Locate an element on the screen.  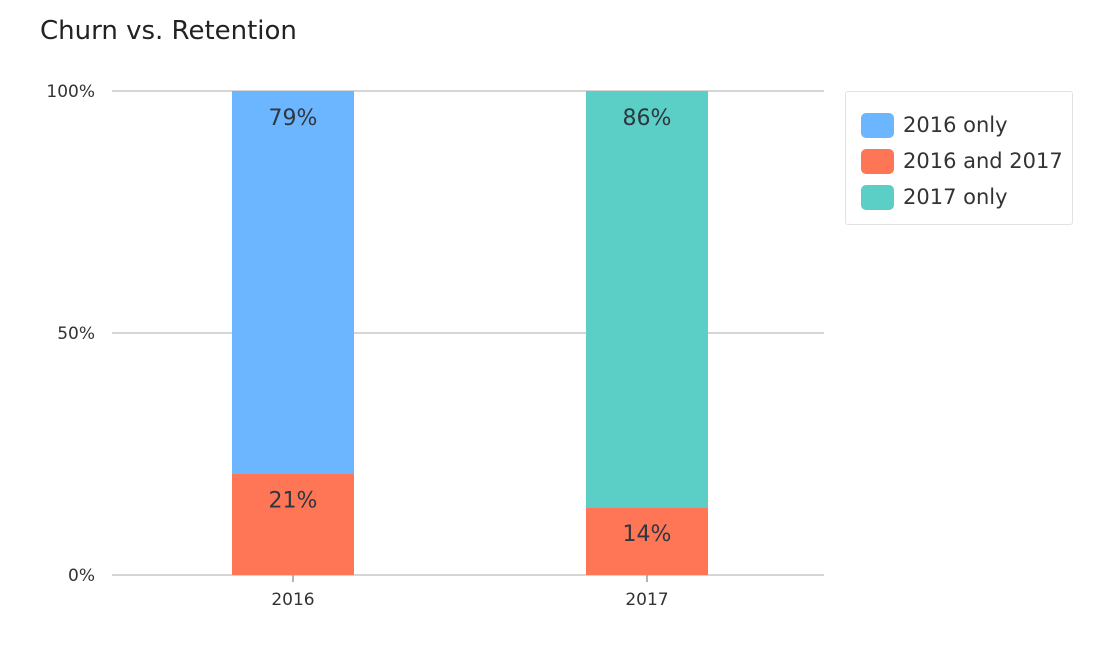
y-tick-label: 0% is located at coordinates (81, 576).